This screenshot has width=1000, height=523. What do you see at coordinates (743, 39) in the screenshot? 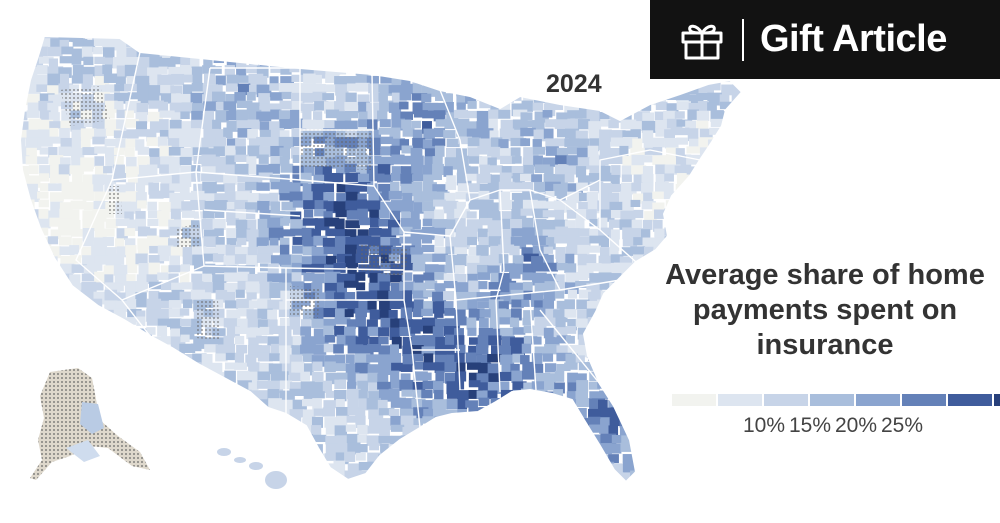
I see `gift-divider` at bounding box center [743, 39].